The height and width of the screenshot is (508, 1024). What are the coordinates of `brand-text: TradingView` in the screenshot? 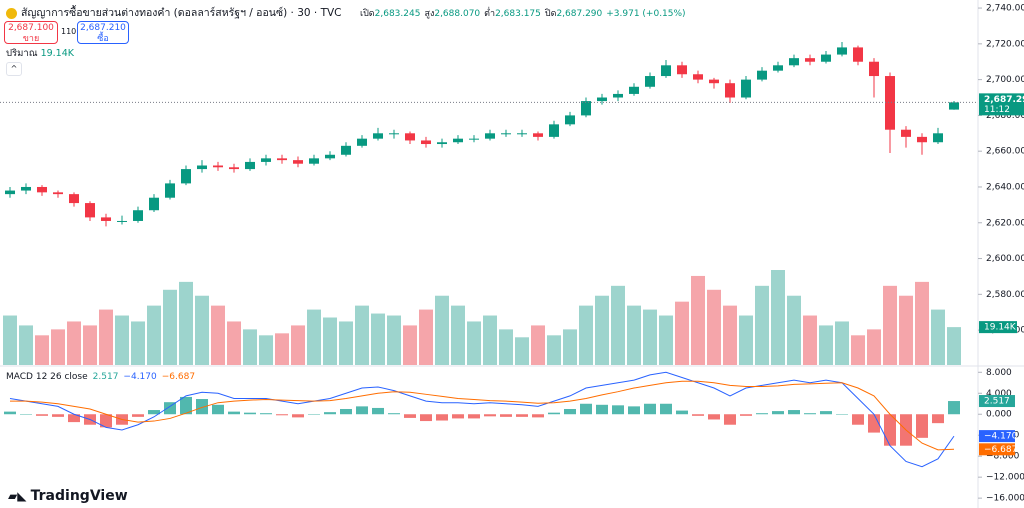 It's located at (79, 496).